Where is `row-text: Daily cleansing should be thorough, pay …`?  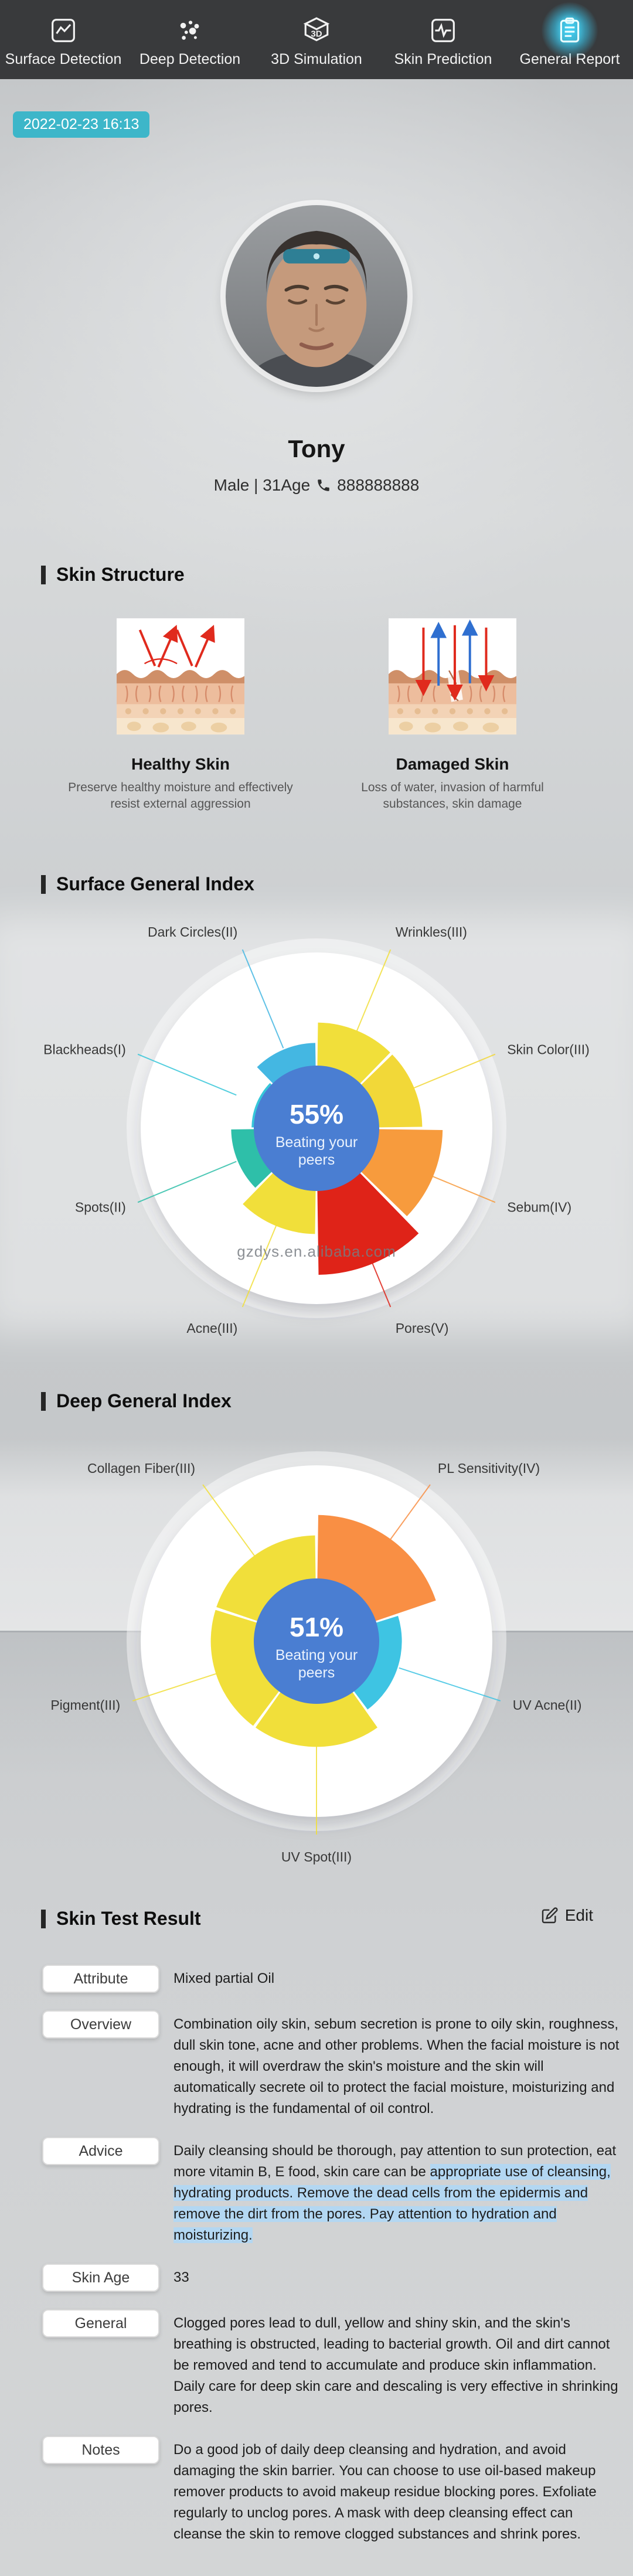 row-text: Daily cleansing should be thorough, pay … is located at coordinates (397, 2191).